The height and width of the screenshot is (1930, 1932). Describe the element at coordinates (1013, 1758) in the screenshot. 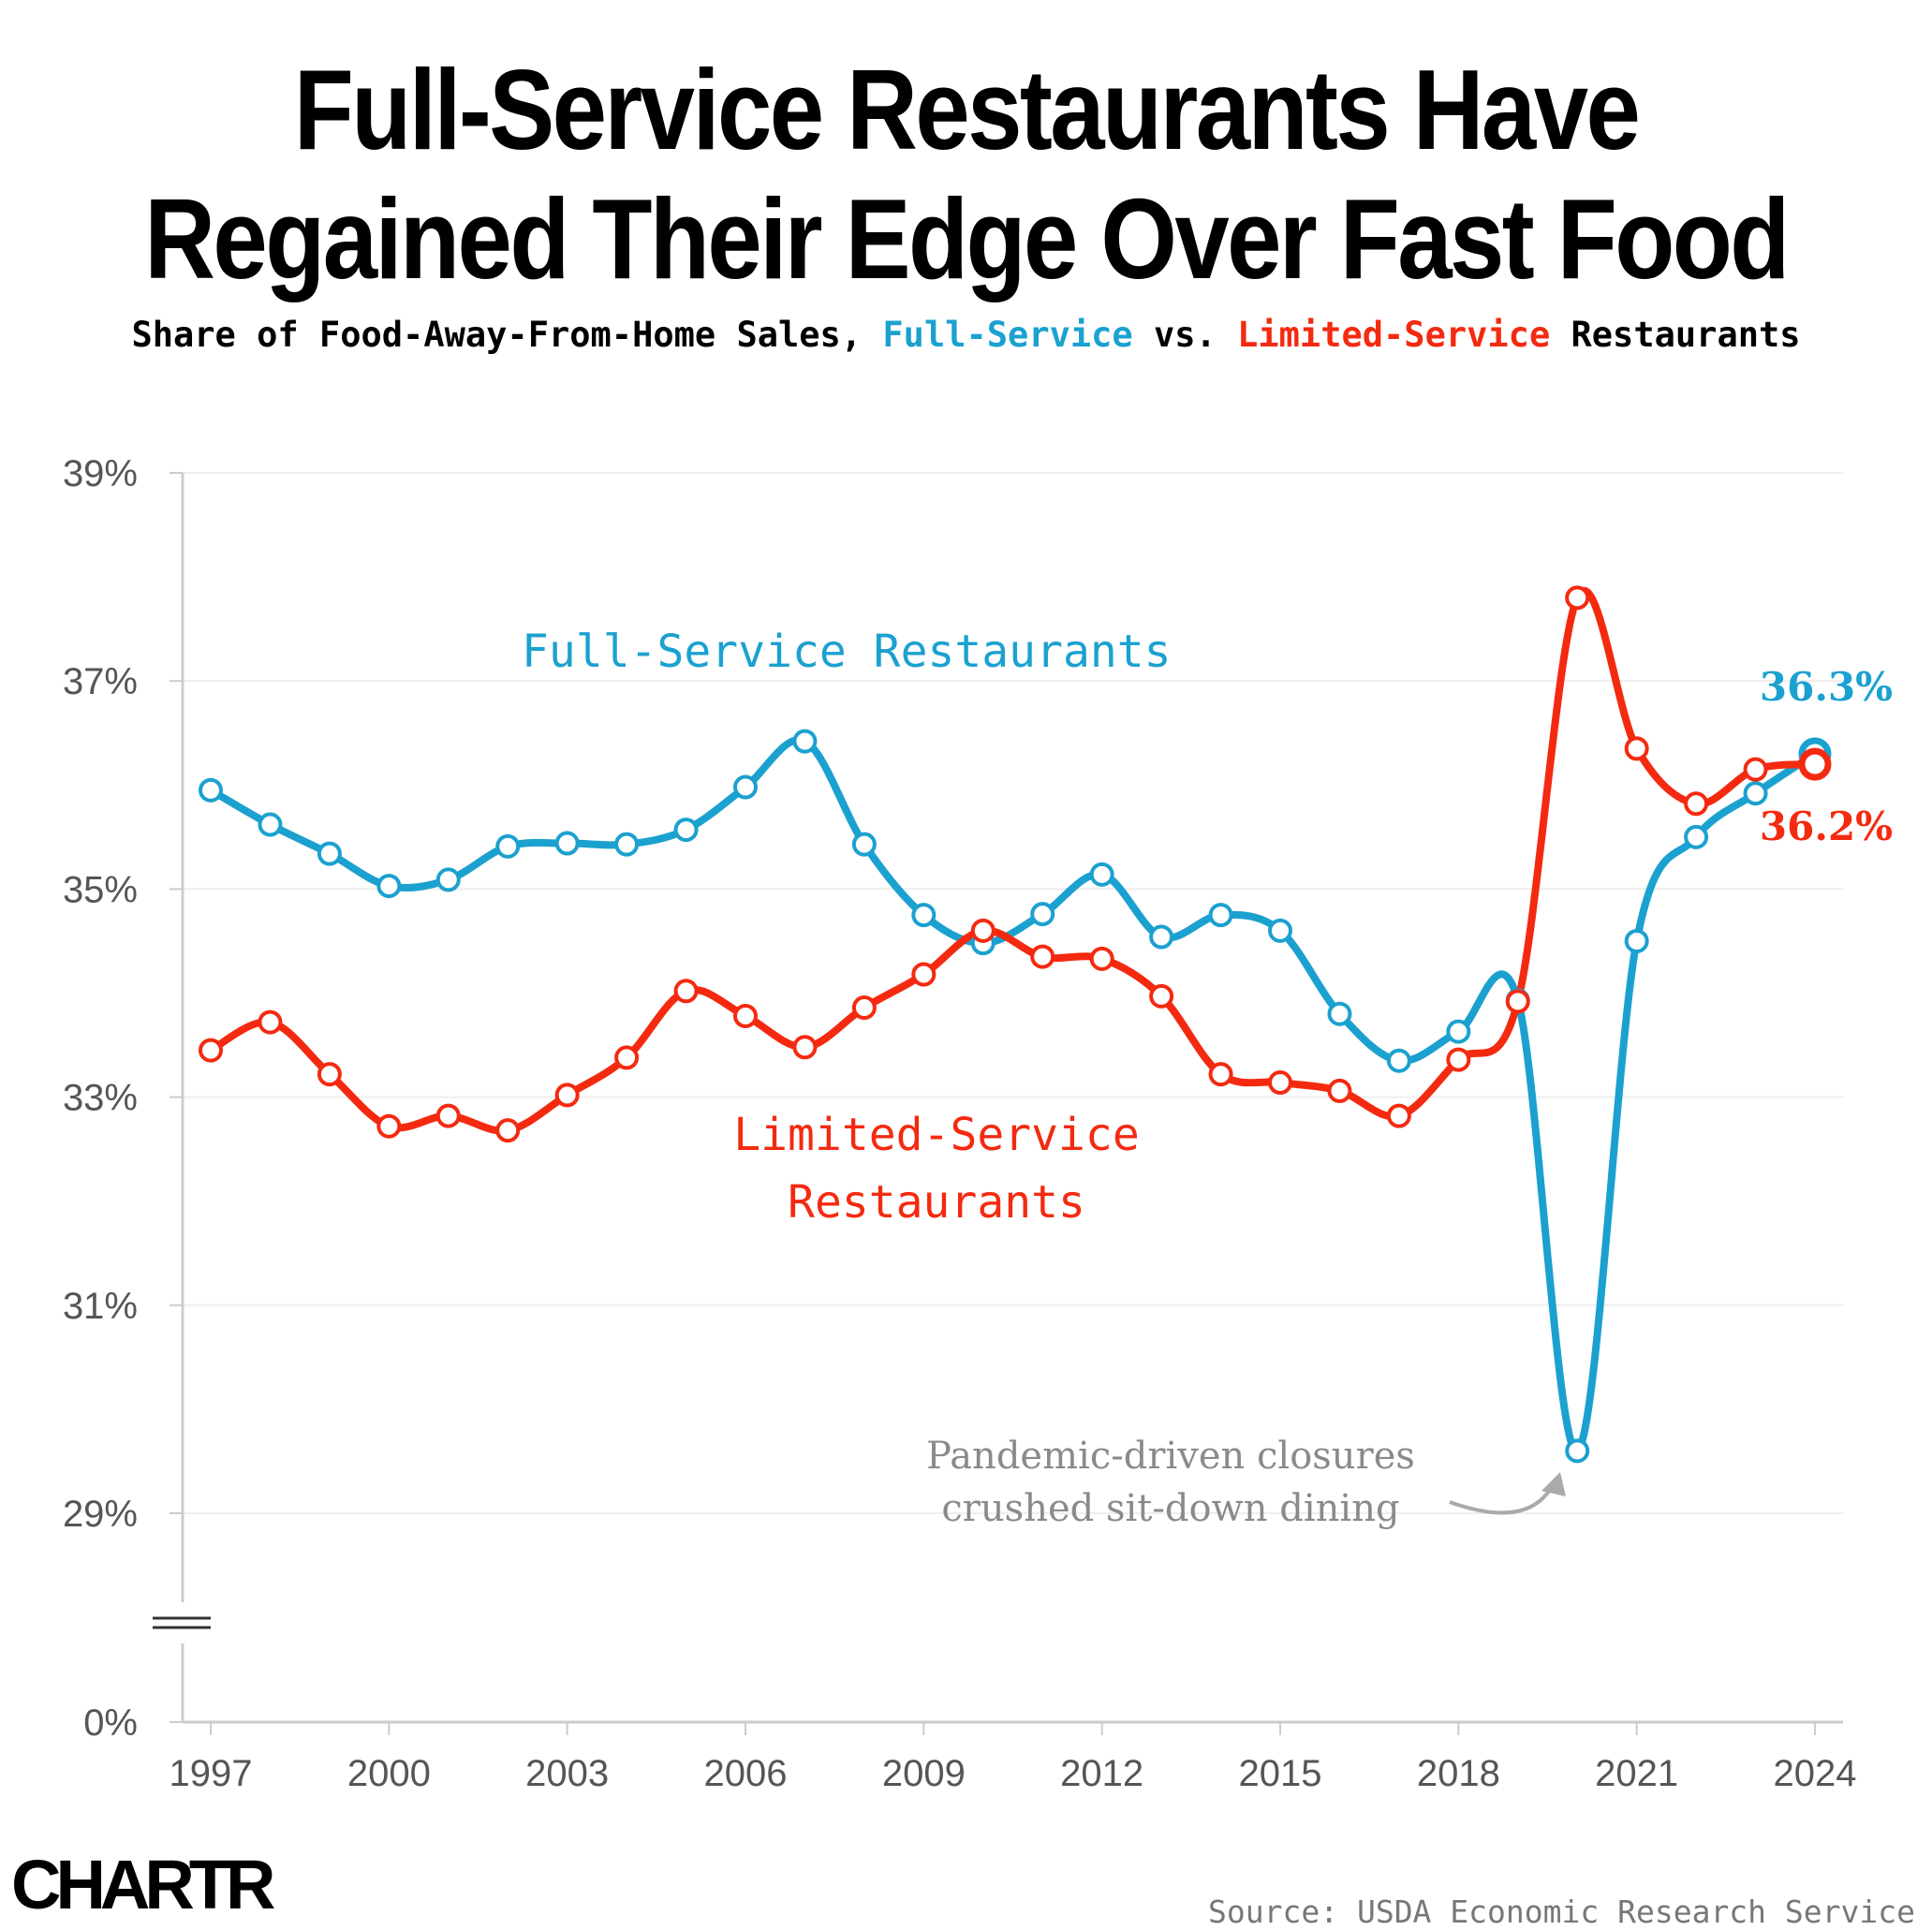

I see `x-axis-ticks: 1997 2000 2003 2006 2009 2012 2015 2018 2021 2024` at that location.